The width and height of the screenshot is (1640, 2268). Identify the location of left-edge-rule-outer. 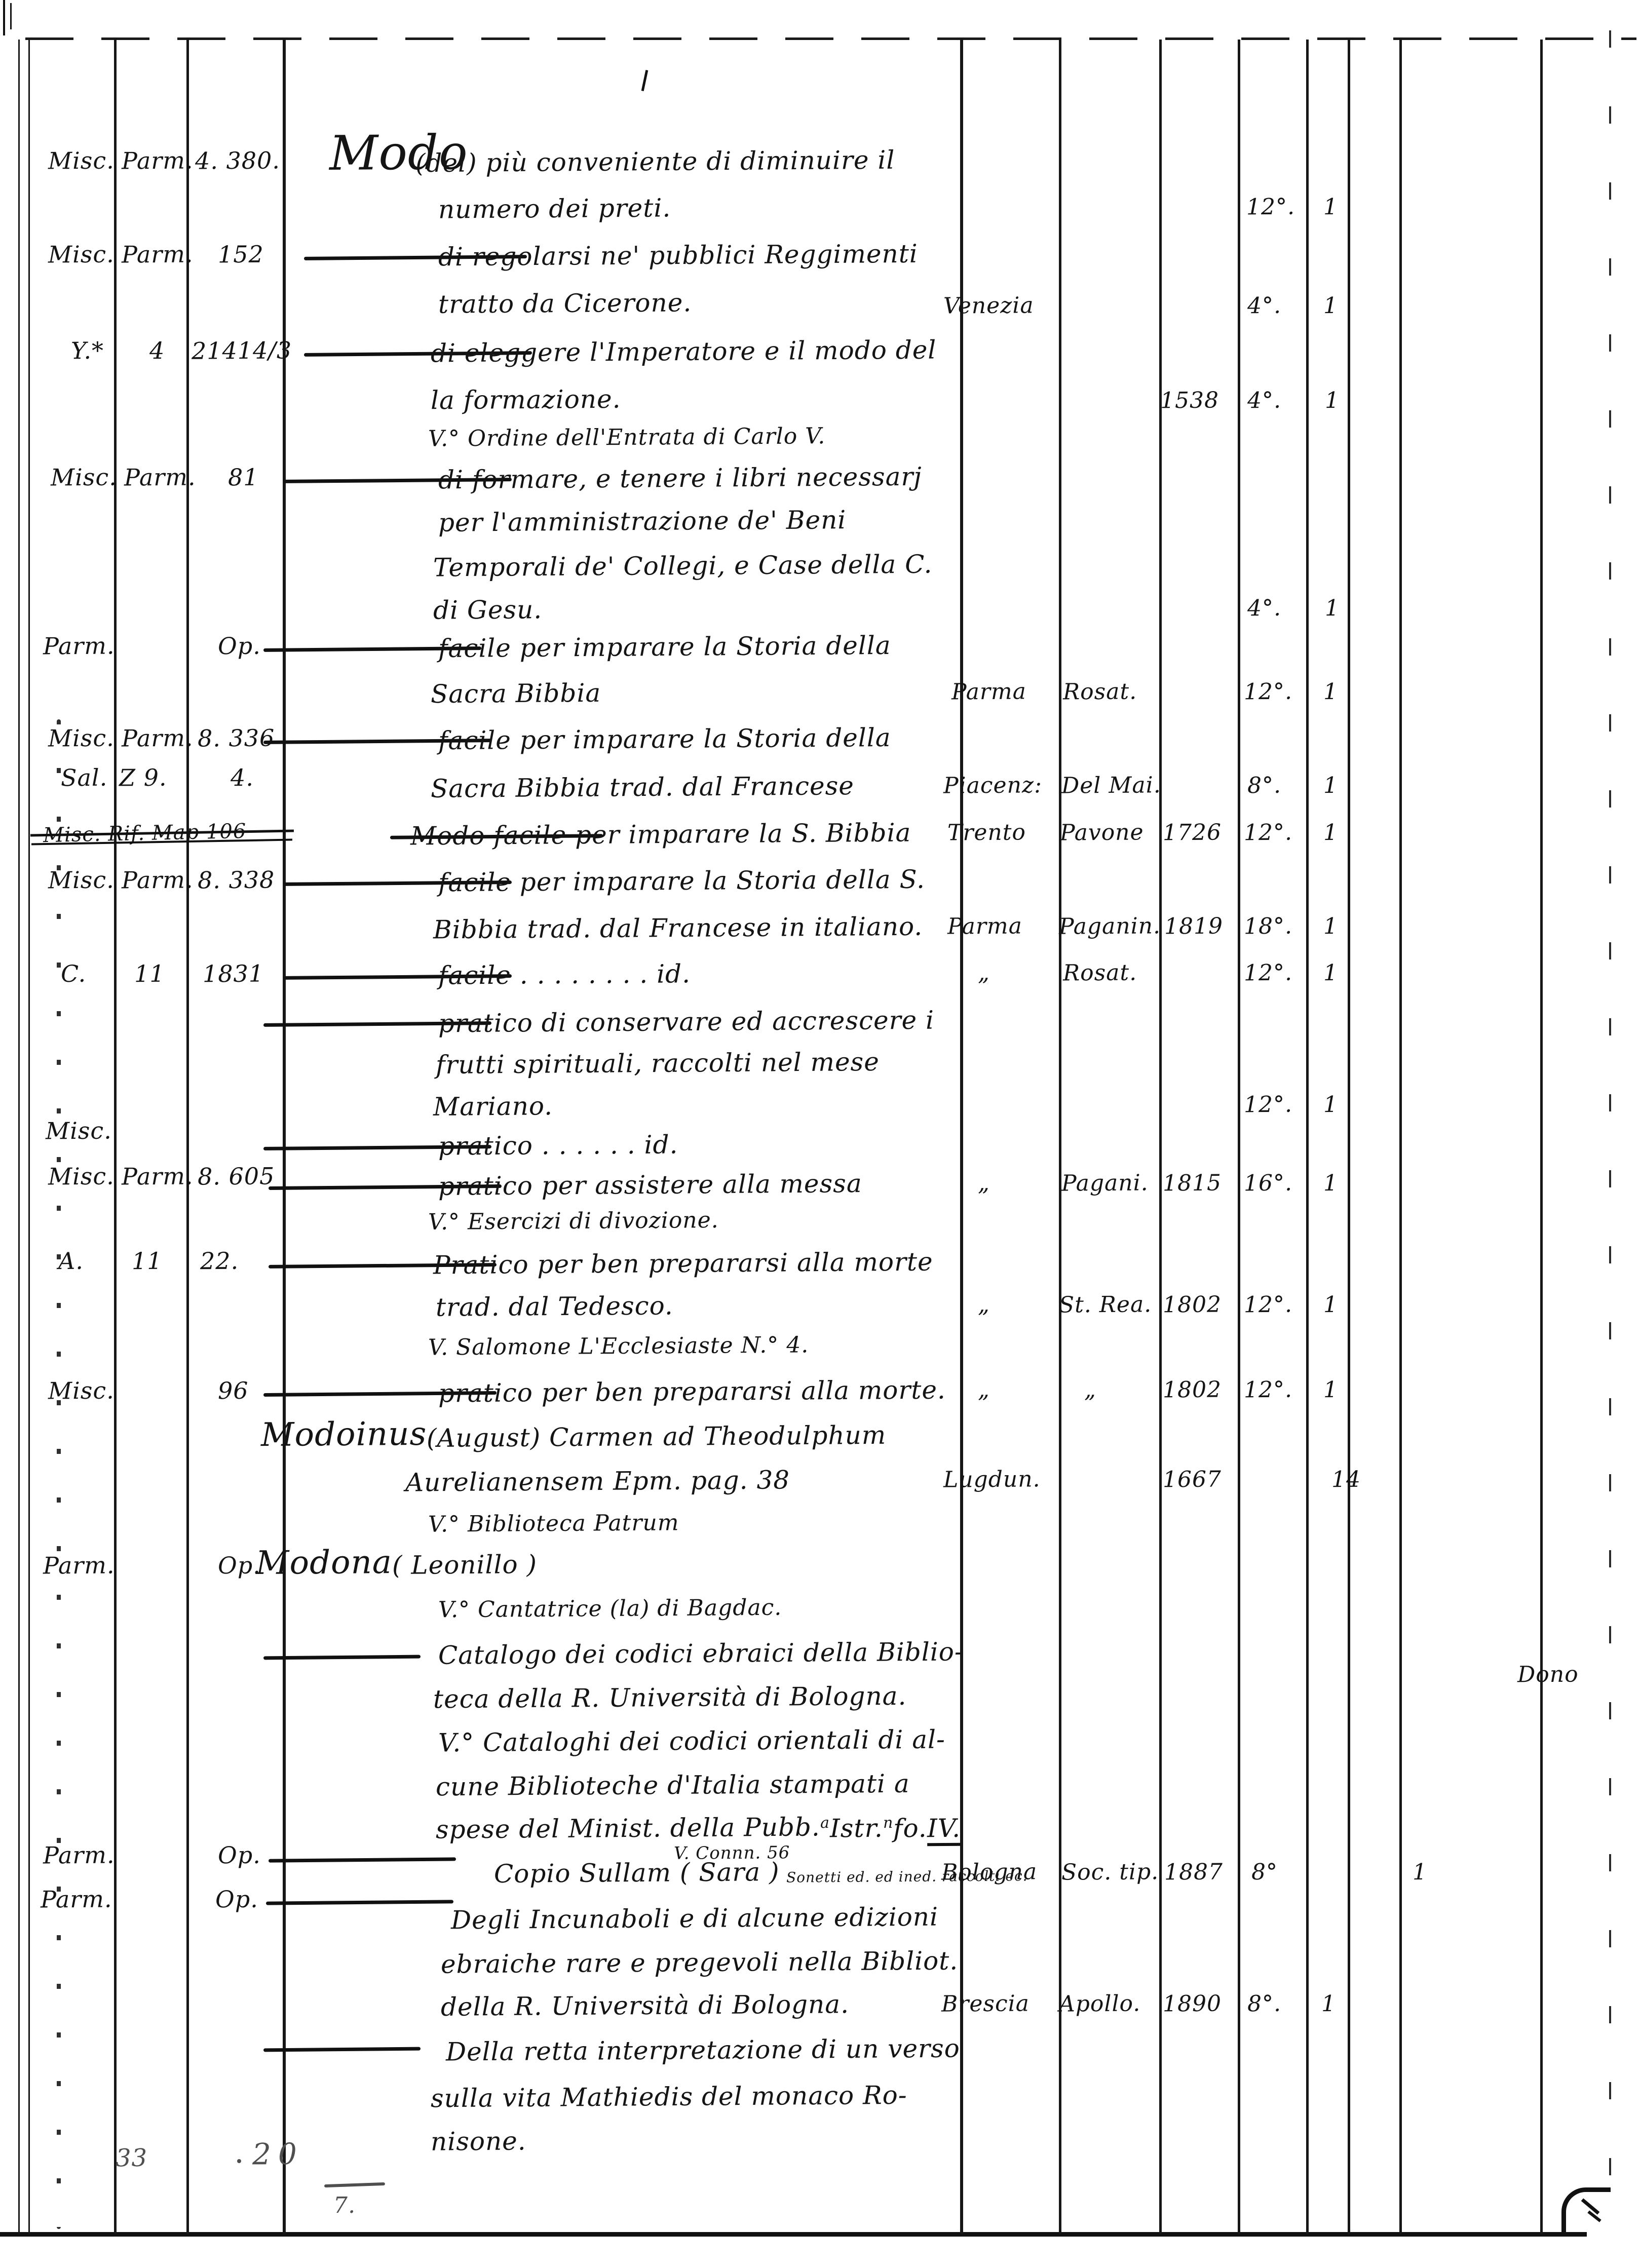
(19, 1137).